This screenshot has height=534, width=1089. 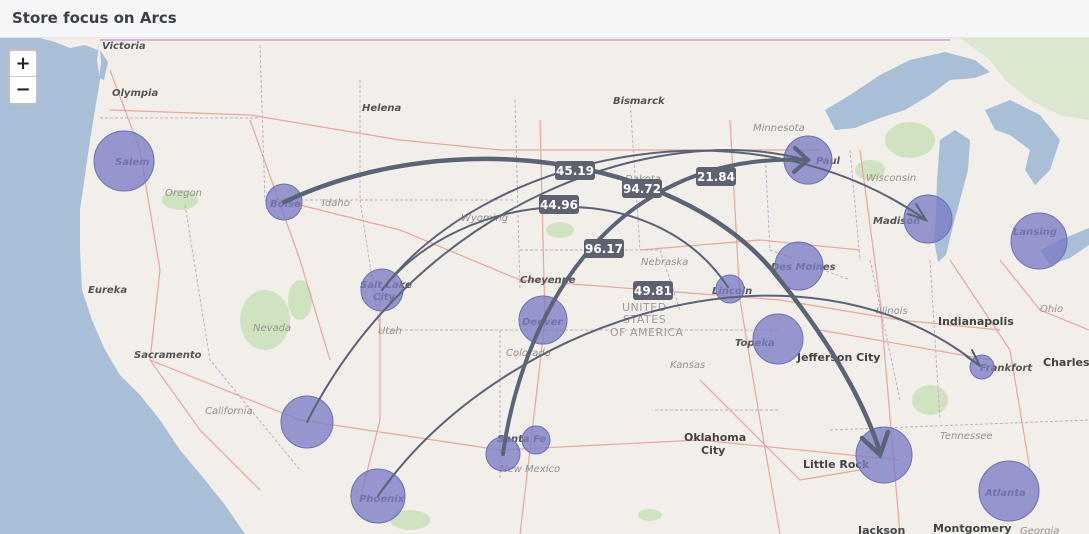 What do you see at coordinates (639, 101) in the screenshot?
I see `label-bismarck: Bismarck` at bounding box center [639, 101].